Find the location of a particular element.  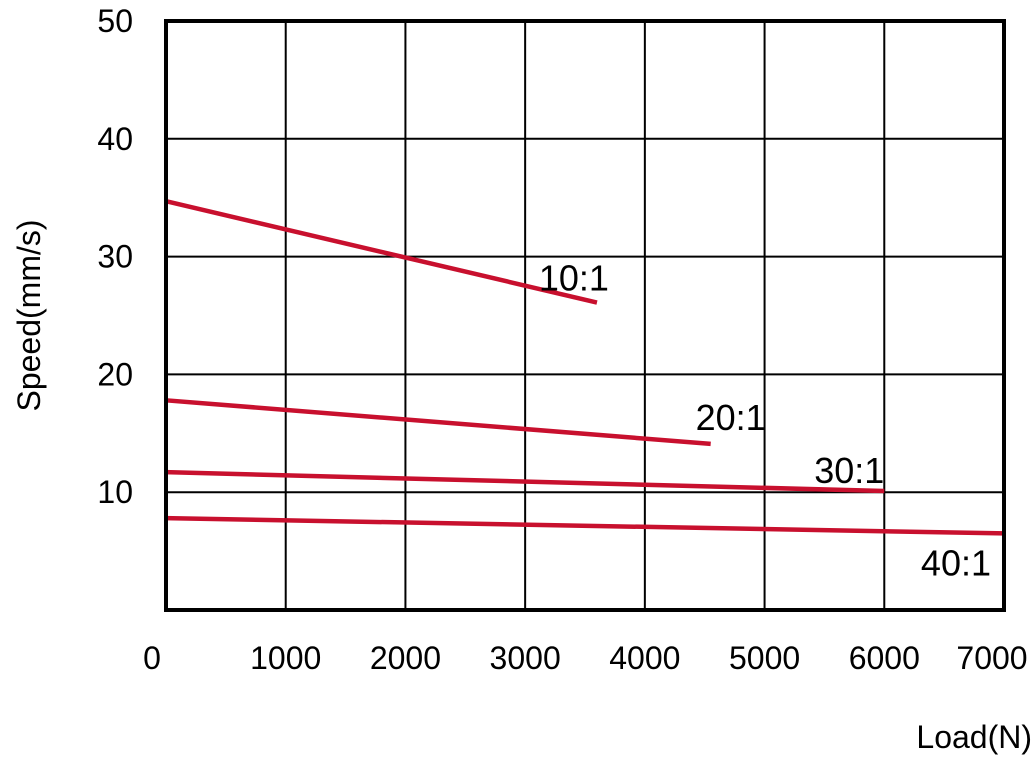

x-tick-label: 6000 is located at coordinates (884, 658).